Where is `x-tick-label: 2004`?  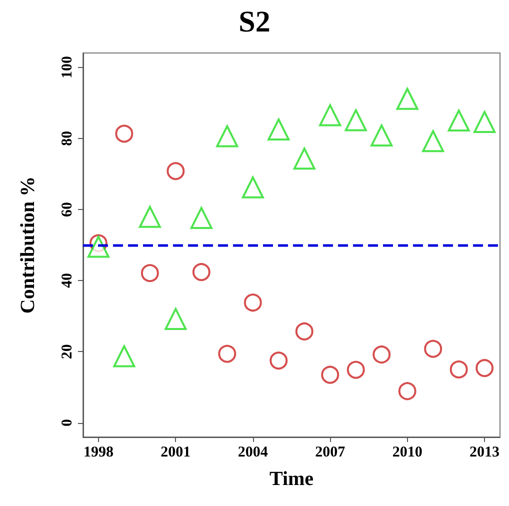 x-tick-label: 2004 is located at coordinates (253, 452).